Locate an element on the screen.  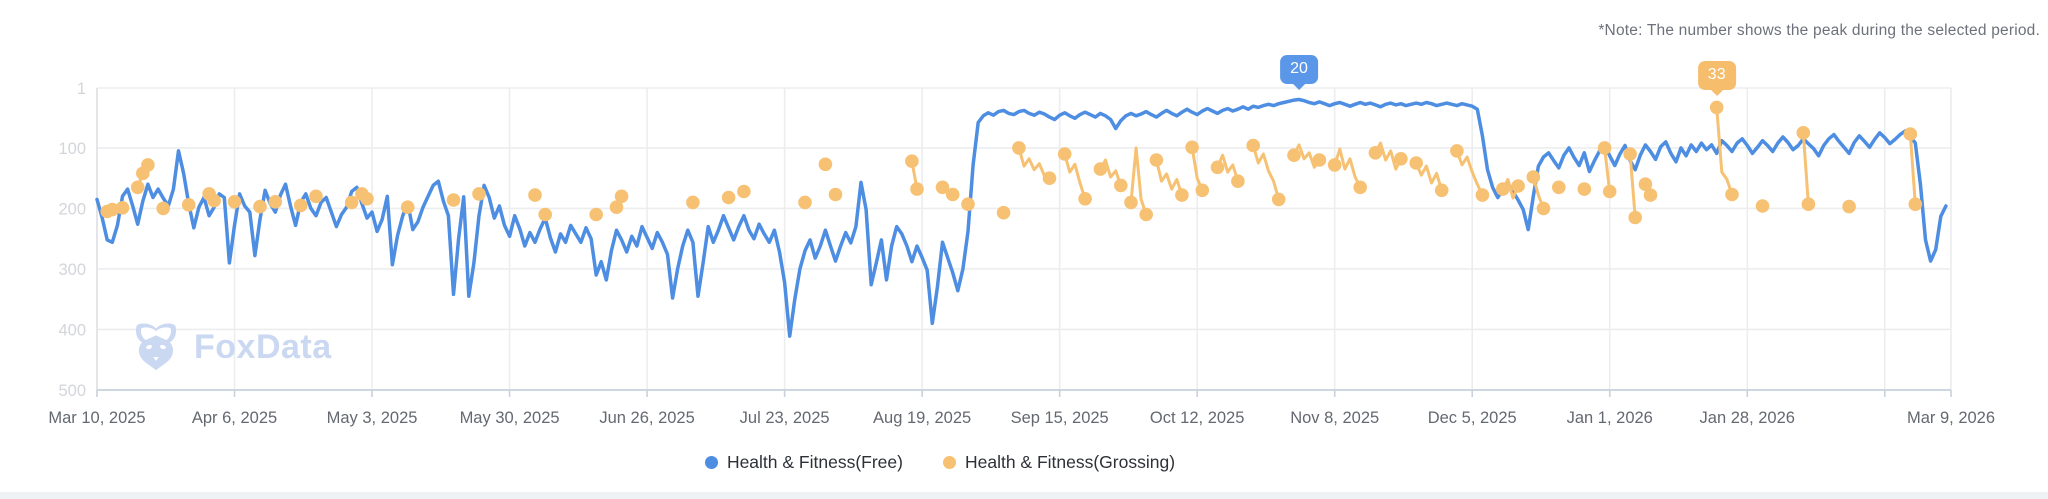
legend-item-free: Health & Fitness(Free) is located at coordinates (803, 462).